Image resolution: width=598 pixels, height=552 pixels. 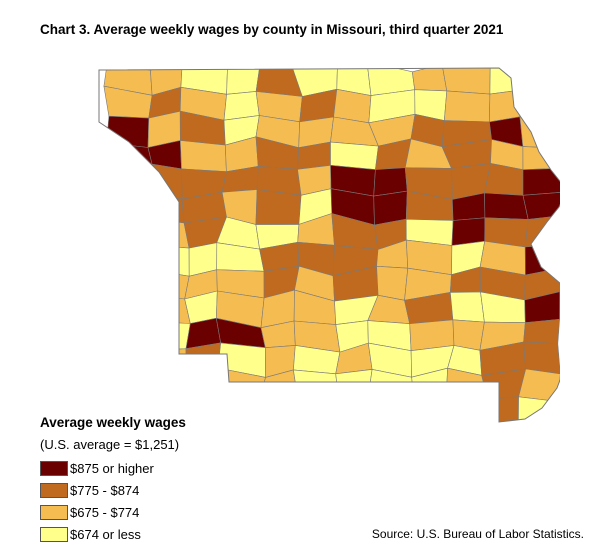 I want to click on legend-item-674-or-less: $674 or less, so click(x=90, y=534).